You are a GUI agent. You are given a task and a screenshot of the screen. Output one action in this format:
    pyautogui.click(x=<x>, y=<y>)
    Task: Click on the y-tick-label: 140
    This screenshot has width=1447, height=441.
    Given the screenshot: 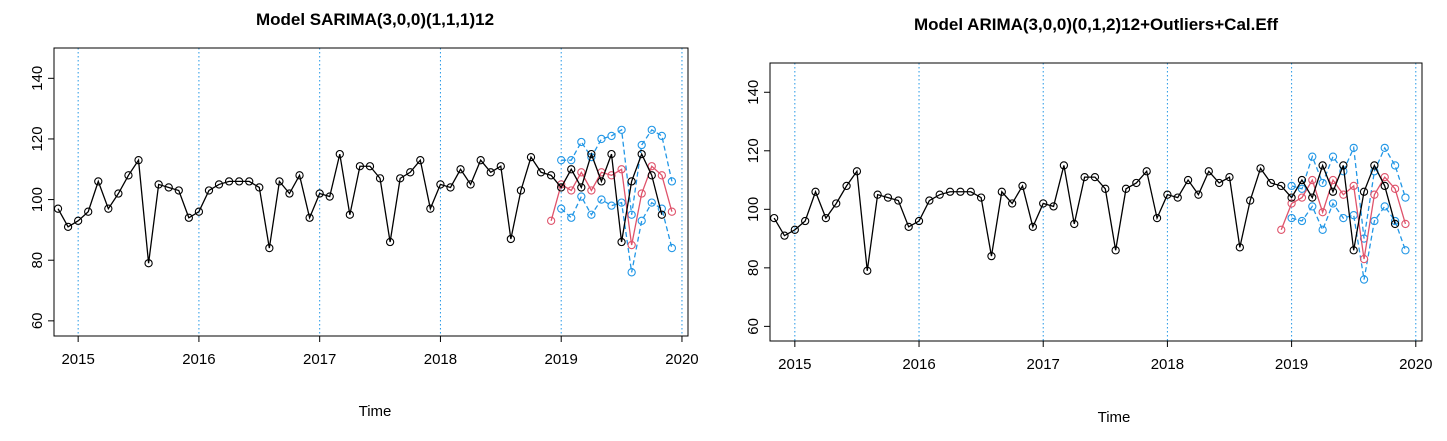 What is the action you would take?
    pyautogui.click(x=37, y=78)
    